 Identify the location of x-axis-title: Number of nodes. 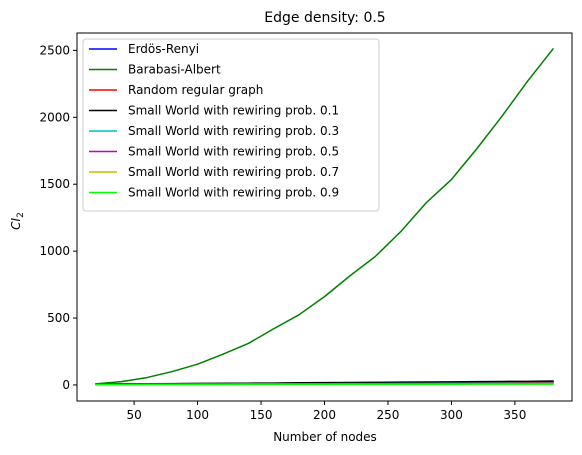
(325, 437).